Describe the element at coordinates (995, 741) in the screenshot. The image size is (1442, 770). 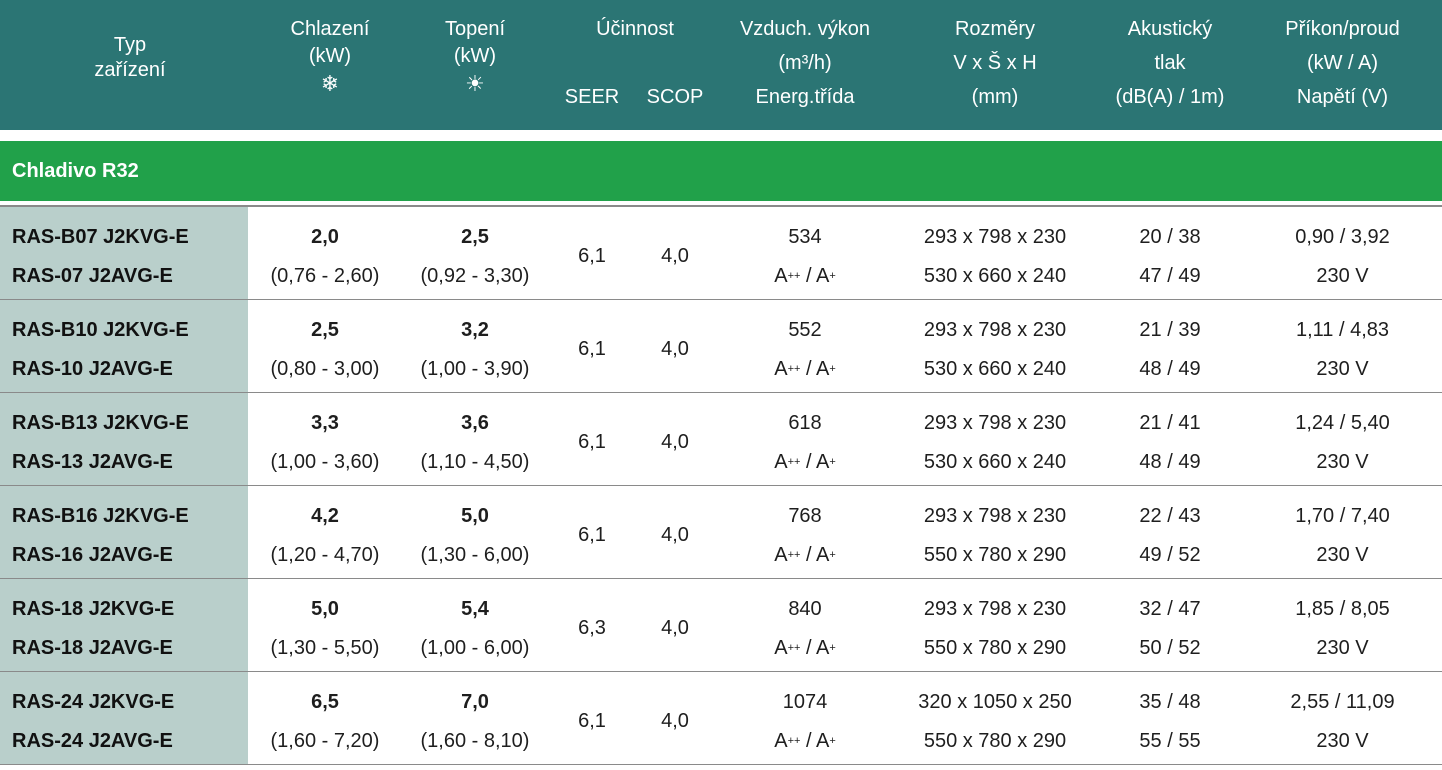
I see `dimensions-outdoor: 550 x 780 x 290` at that location.